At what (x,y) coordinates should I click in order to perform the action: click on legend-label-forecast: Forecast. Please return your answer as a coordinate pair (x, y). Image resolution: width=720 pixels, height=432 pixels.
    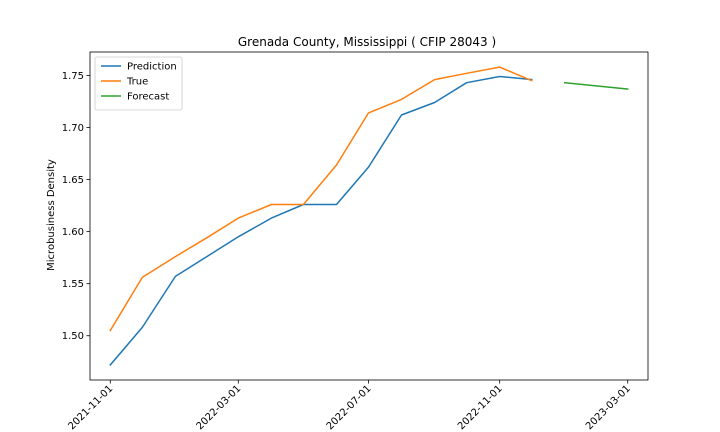
    Looking at the image, I should click on (148, 97).